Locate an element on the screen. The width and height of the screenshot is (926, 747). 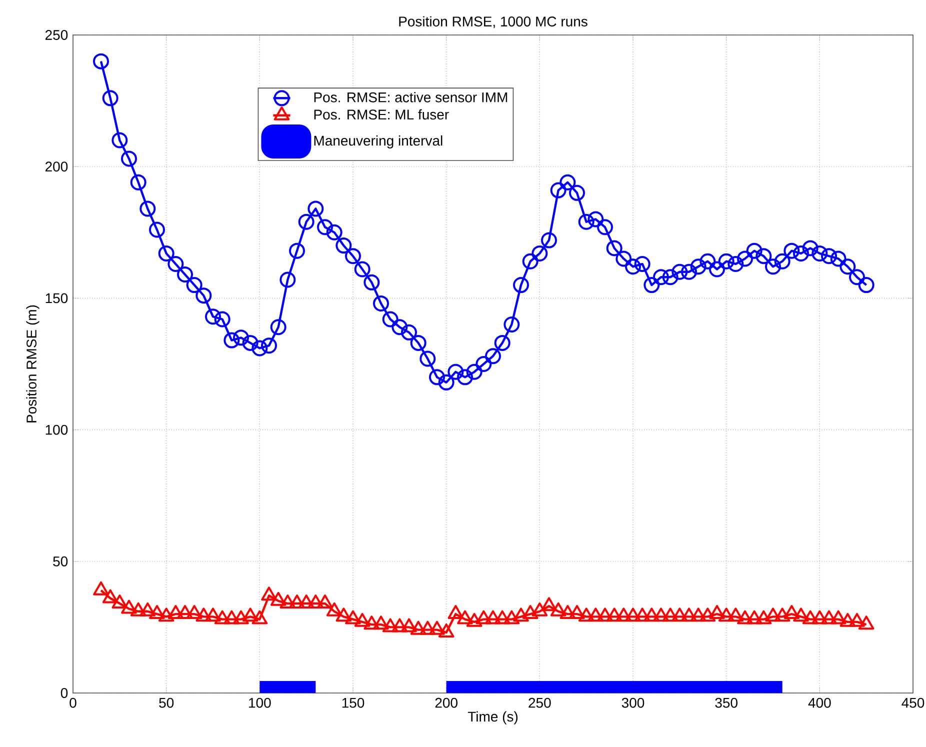
x-tick-label: 450 is located at coordinates (913, 703).